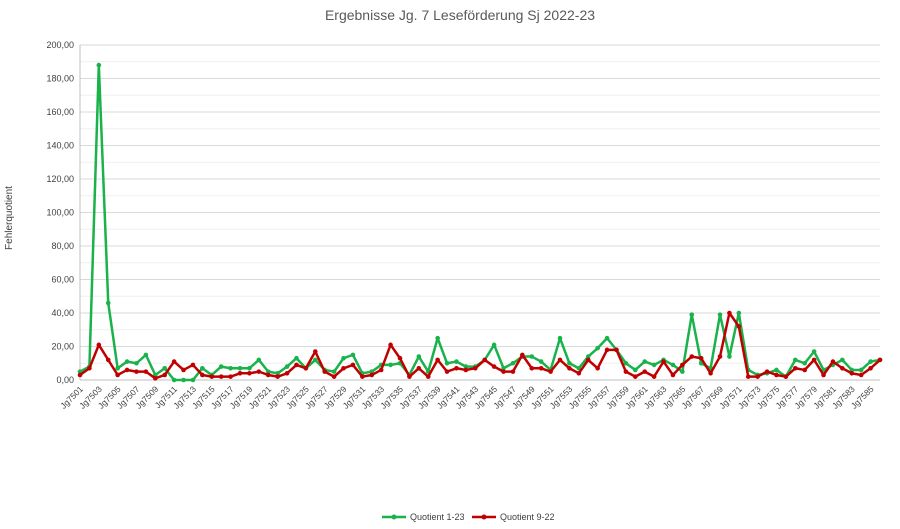 The width and height of the screenshot is (900, 529). I want to click on y-tick-label: 140,00, so click(60, 146).